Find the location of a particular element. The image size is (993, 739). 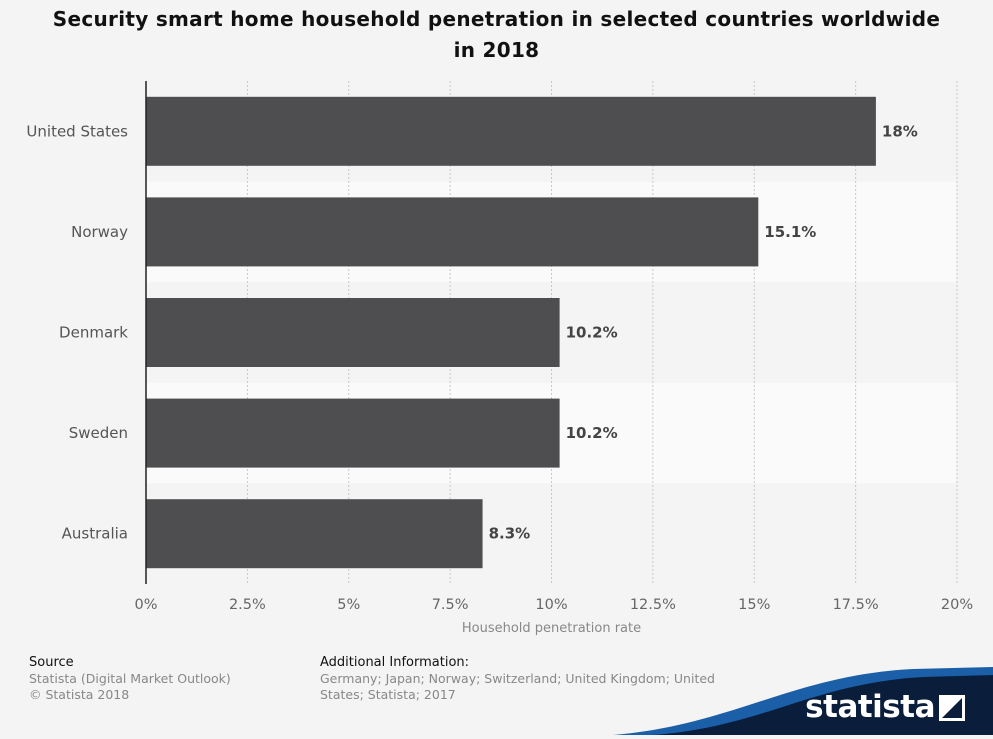

x-tick-label: 17.5% is located at coordinates (856, 605).